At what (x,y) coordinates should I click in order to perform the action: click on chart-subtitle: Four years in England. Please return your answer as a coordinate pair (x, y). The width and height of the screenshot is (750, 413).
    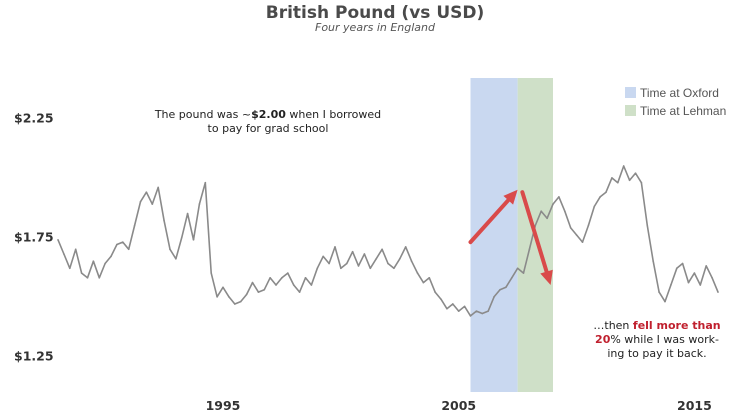
    Looking at the image, I should click on (375, 27).